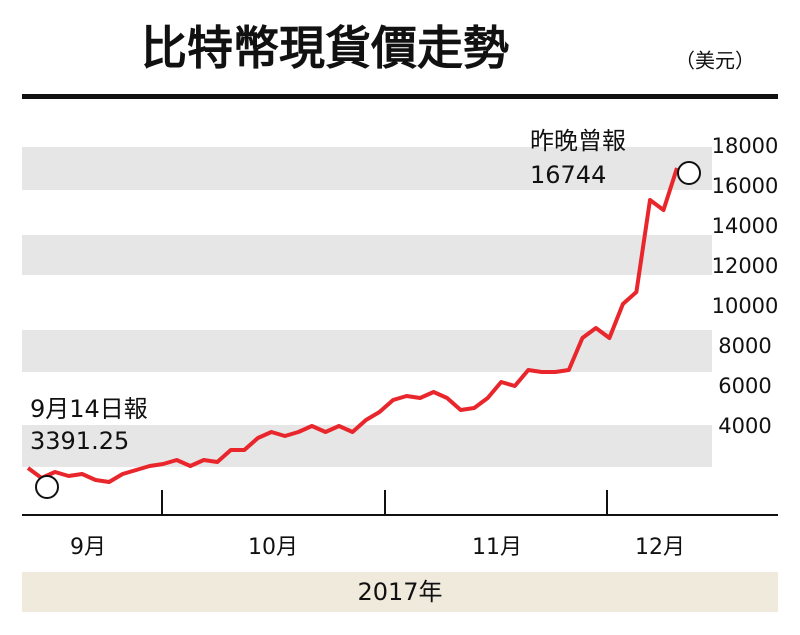 The height and width of the screenshot is (635, 800). What do you see at coordinates (273, 547) in the screenshot?
I see `month-label: 10月` at bounding box center [273, 547].